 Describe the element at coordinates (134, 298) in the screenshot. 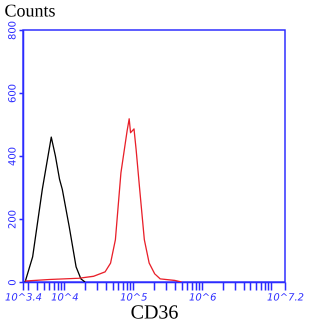

I see `x-tick-label: 10^5` at that location.